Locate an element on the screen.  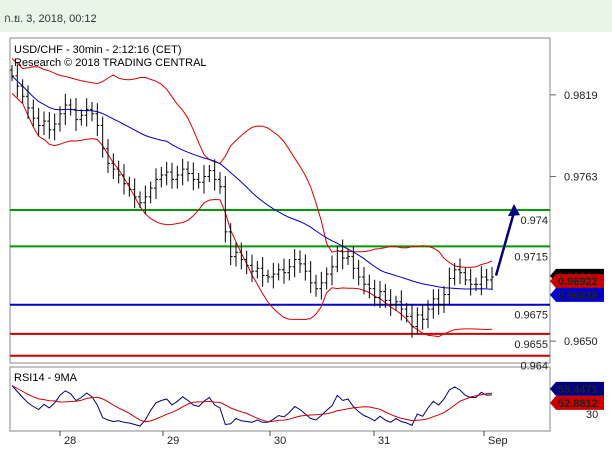
level-label-0: 0.974 is located at coordinates (534, 221).